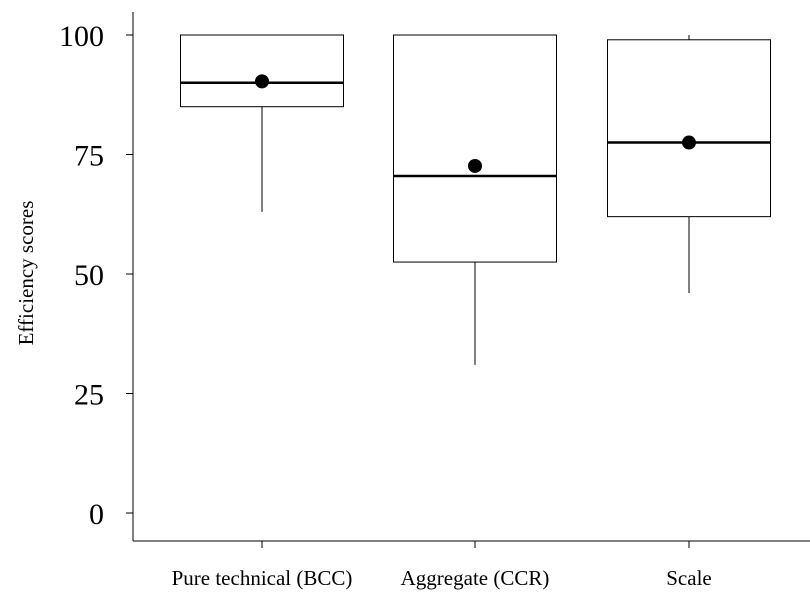 Image resolution: width=810 pixels, height=592 pixels. I want to click on y-tick-label: 50, so click(89, 275).